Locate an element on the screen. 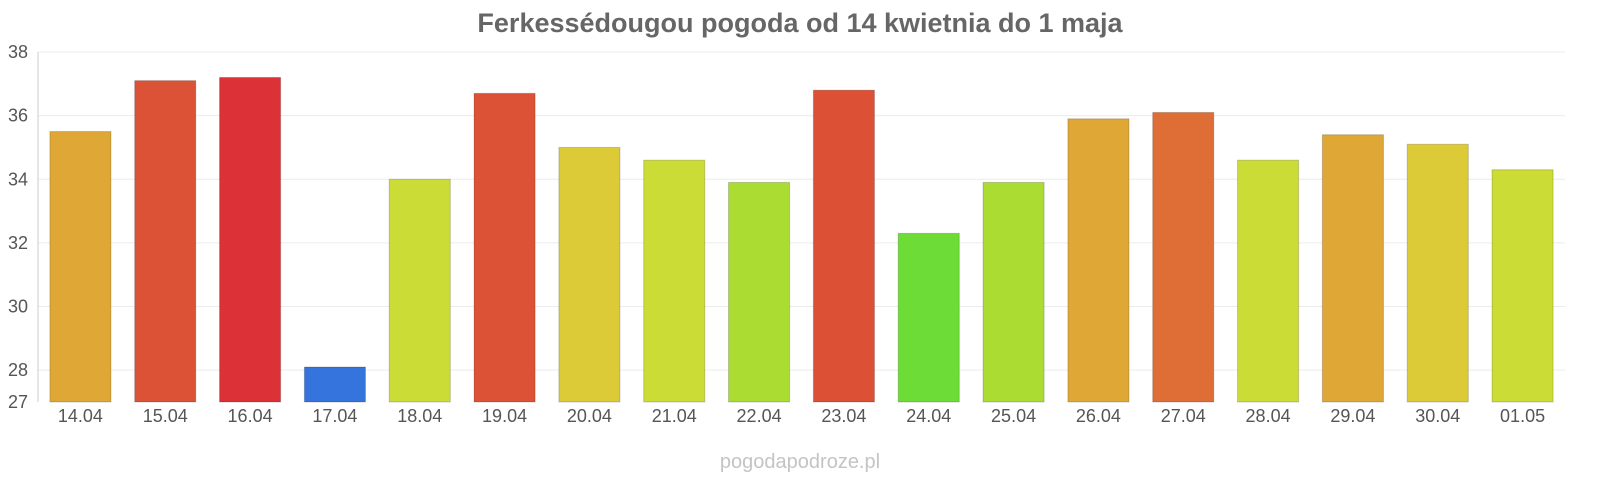 The height and width of the screenshot is (480, 1600). x-tick-label: 29.04 is located at coordinates (1352, 416).